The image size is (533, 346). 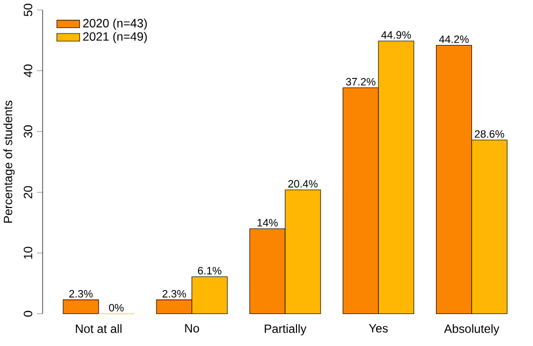 I want to click on data-label: 6.1%, so click(x=210, y=271).